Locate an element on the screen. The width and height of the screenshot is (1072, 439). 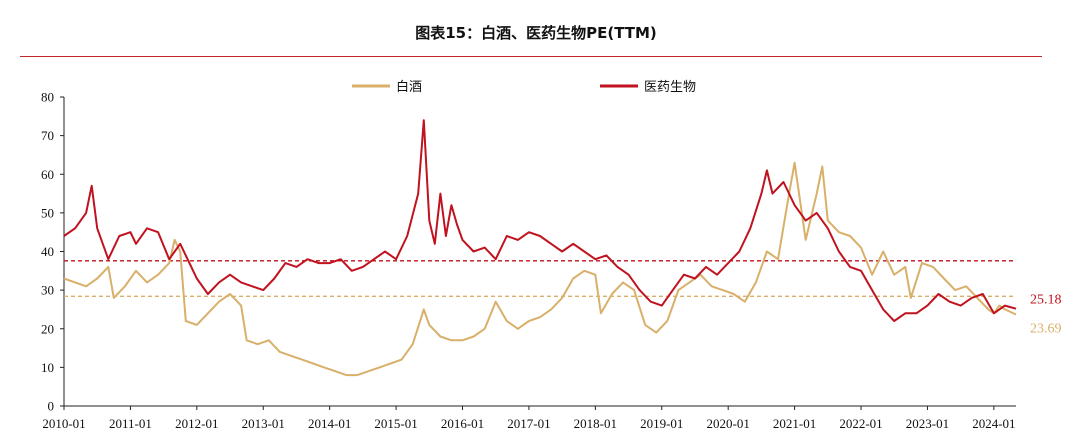
y-tick-label: 40 is located at coordinates (47, 251).